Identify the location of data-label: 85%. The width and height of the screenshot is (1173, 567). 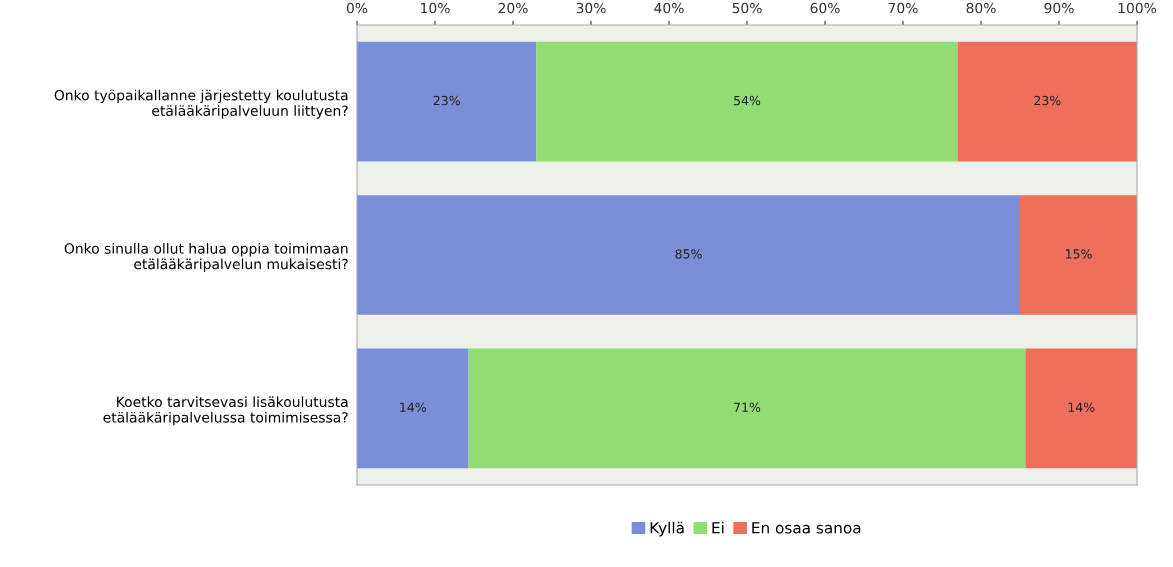
(688, 254).